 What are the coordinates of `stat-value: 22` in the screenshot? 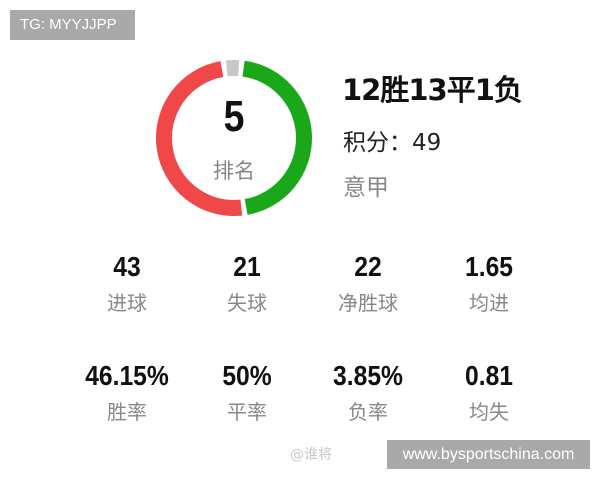 It's located at (368, 266).